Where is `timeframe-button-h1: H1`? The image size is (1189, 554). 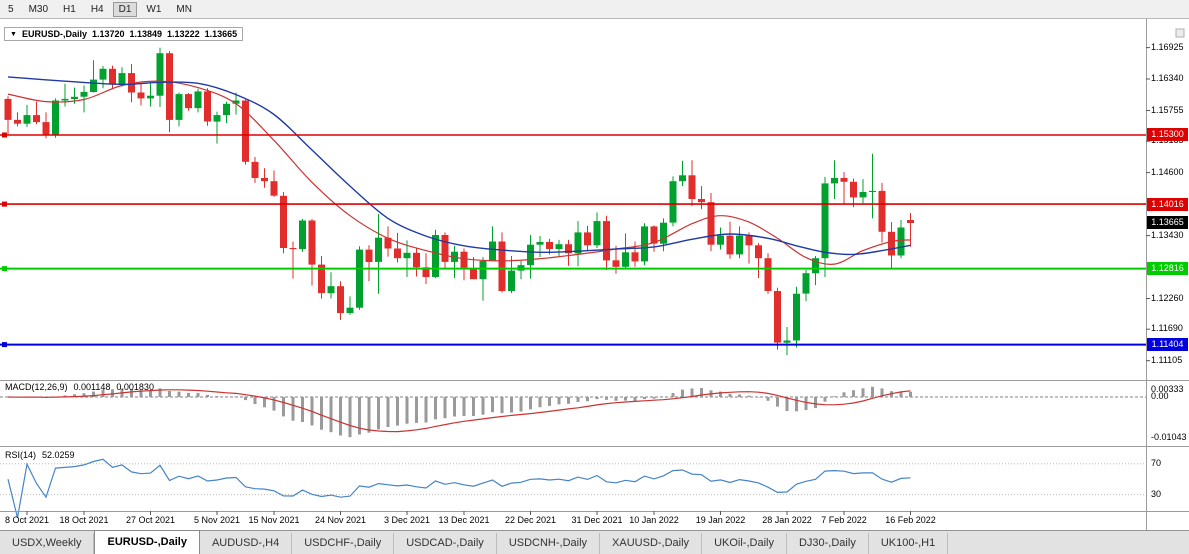 timeframe-button-h1: H1 is located at coordinates (69, 9).